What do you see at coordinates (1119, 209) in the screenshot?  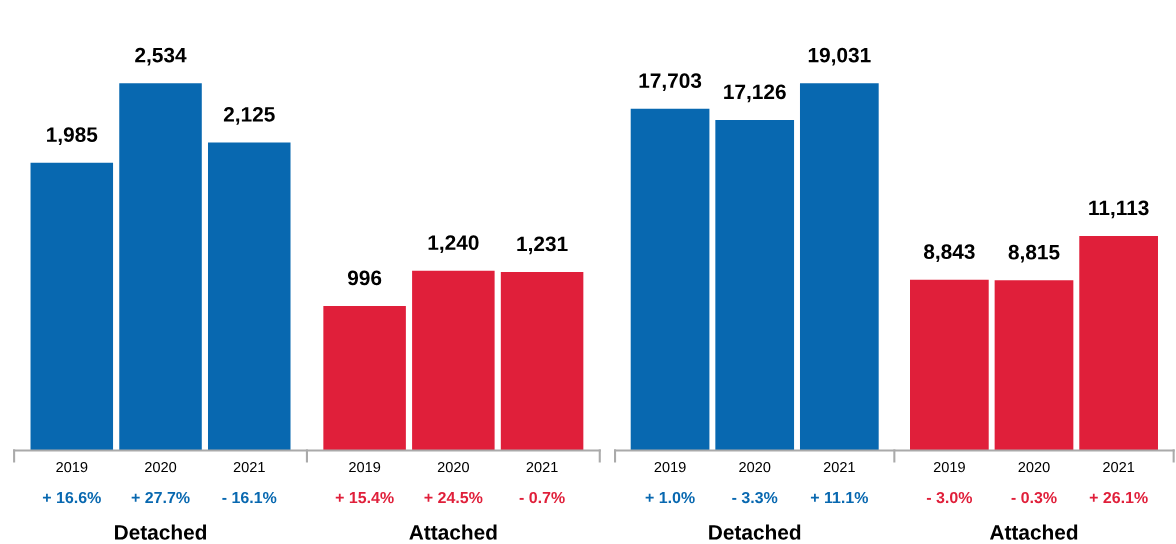 I see `data-label: 11,113` at bounding box center [1119, 209].